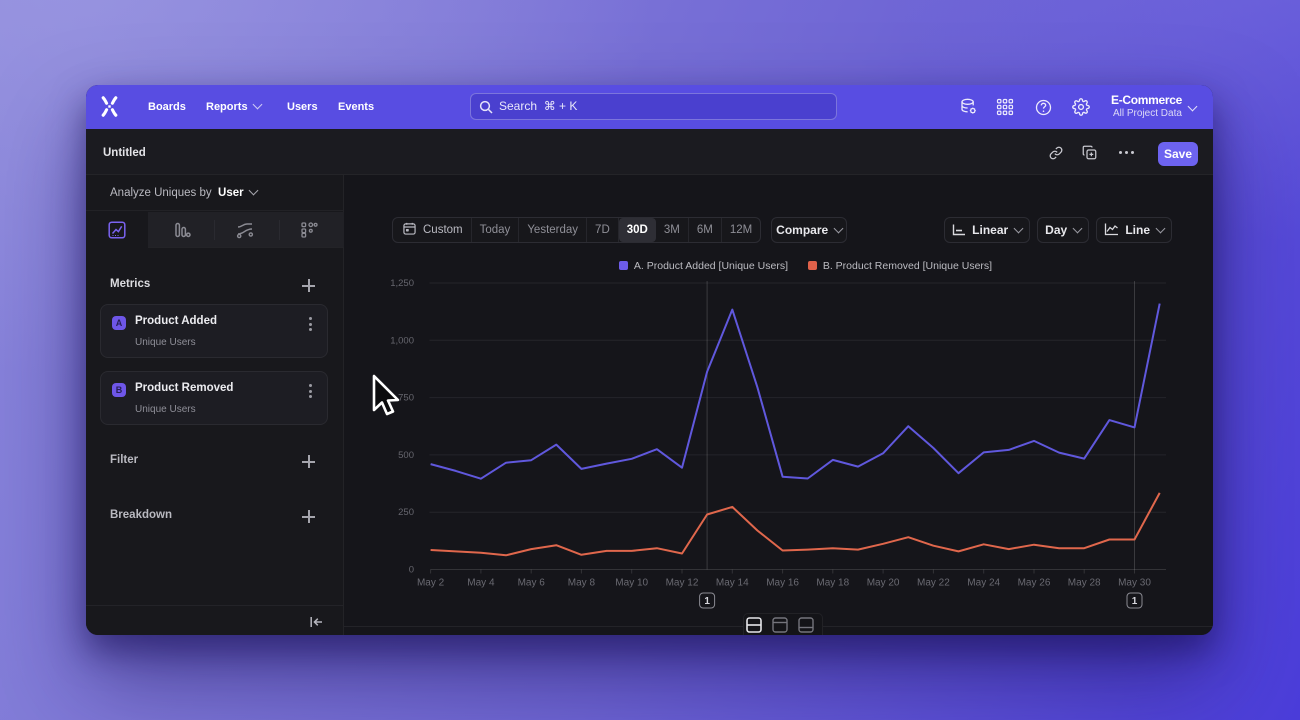 This screenshot has width=1300, height=720. I want to click on svg-text: 500, so click(406, 455).